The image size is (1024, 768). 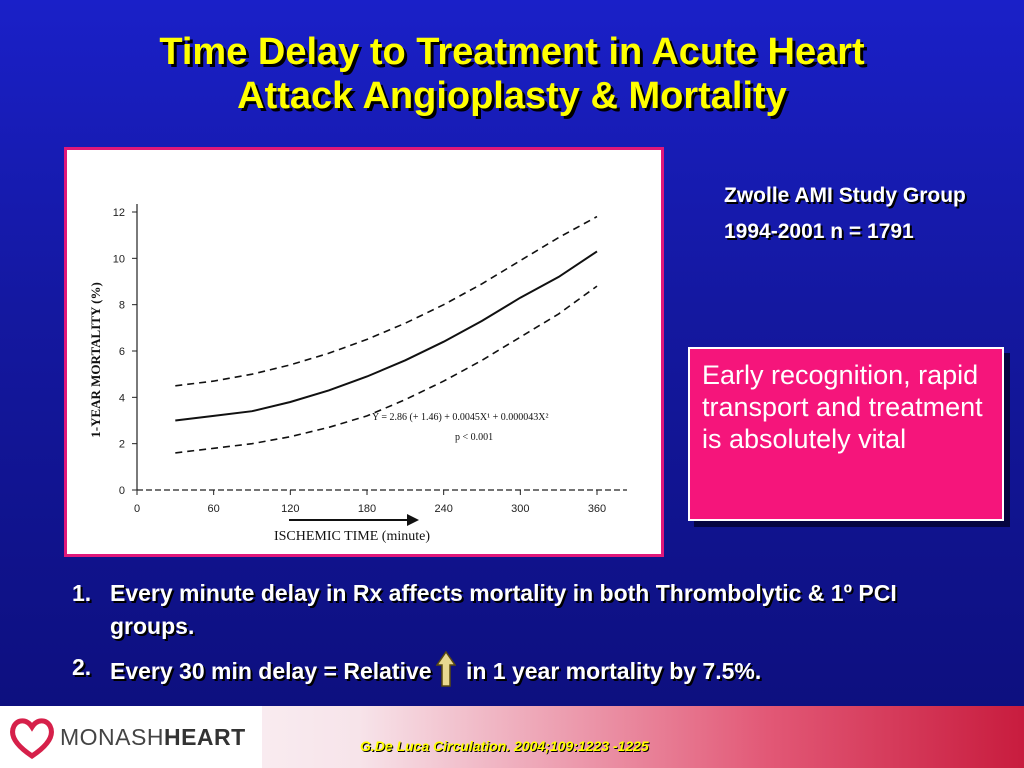 I want to click on x-axis-label: ISCHEMIC TIME (minute), so click(x=352, y=536).